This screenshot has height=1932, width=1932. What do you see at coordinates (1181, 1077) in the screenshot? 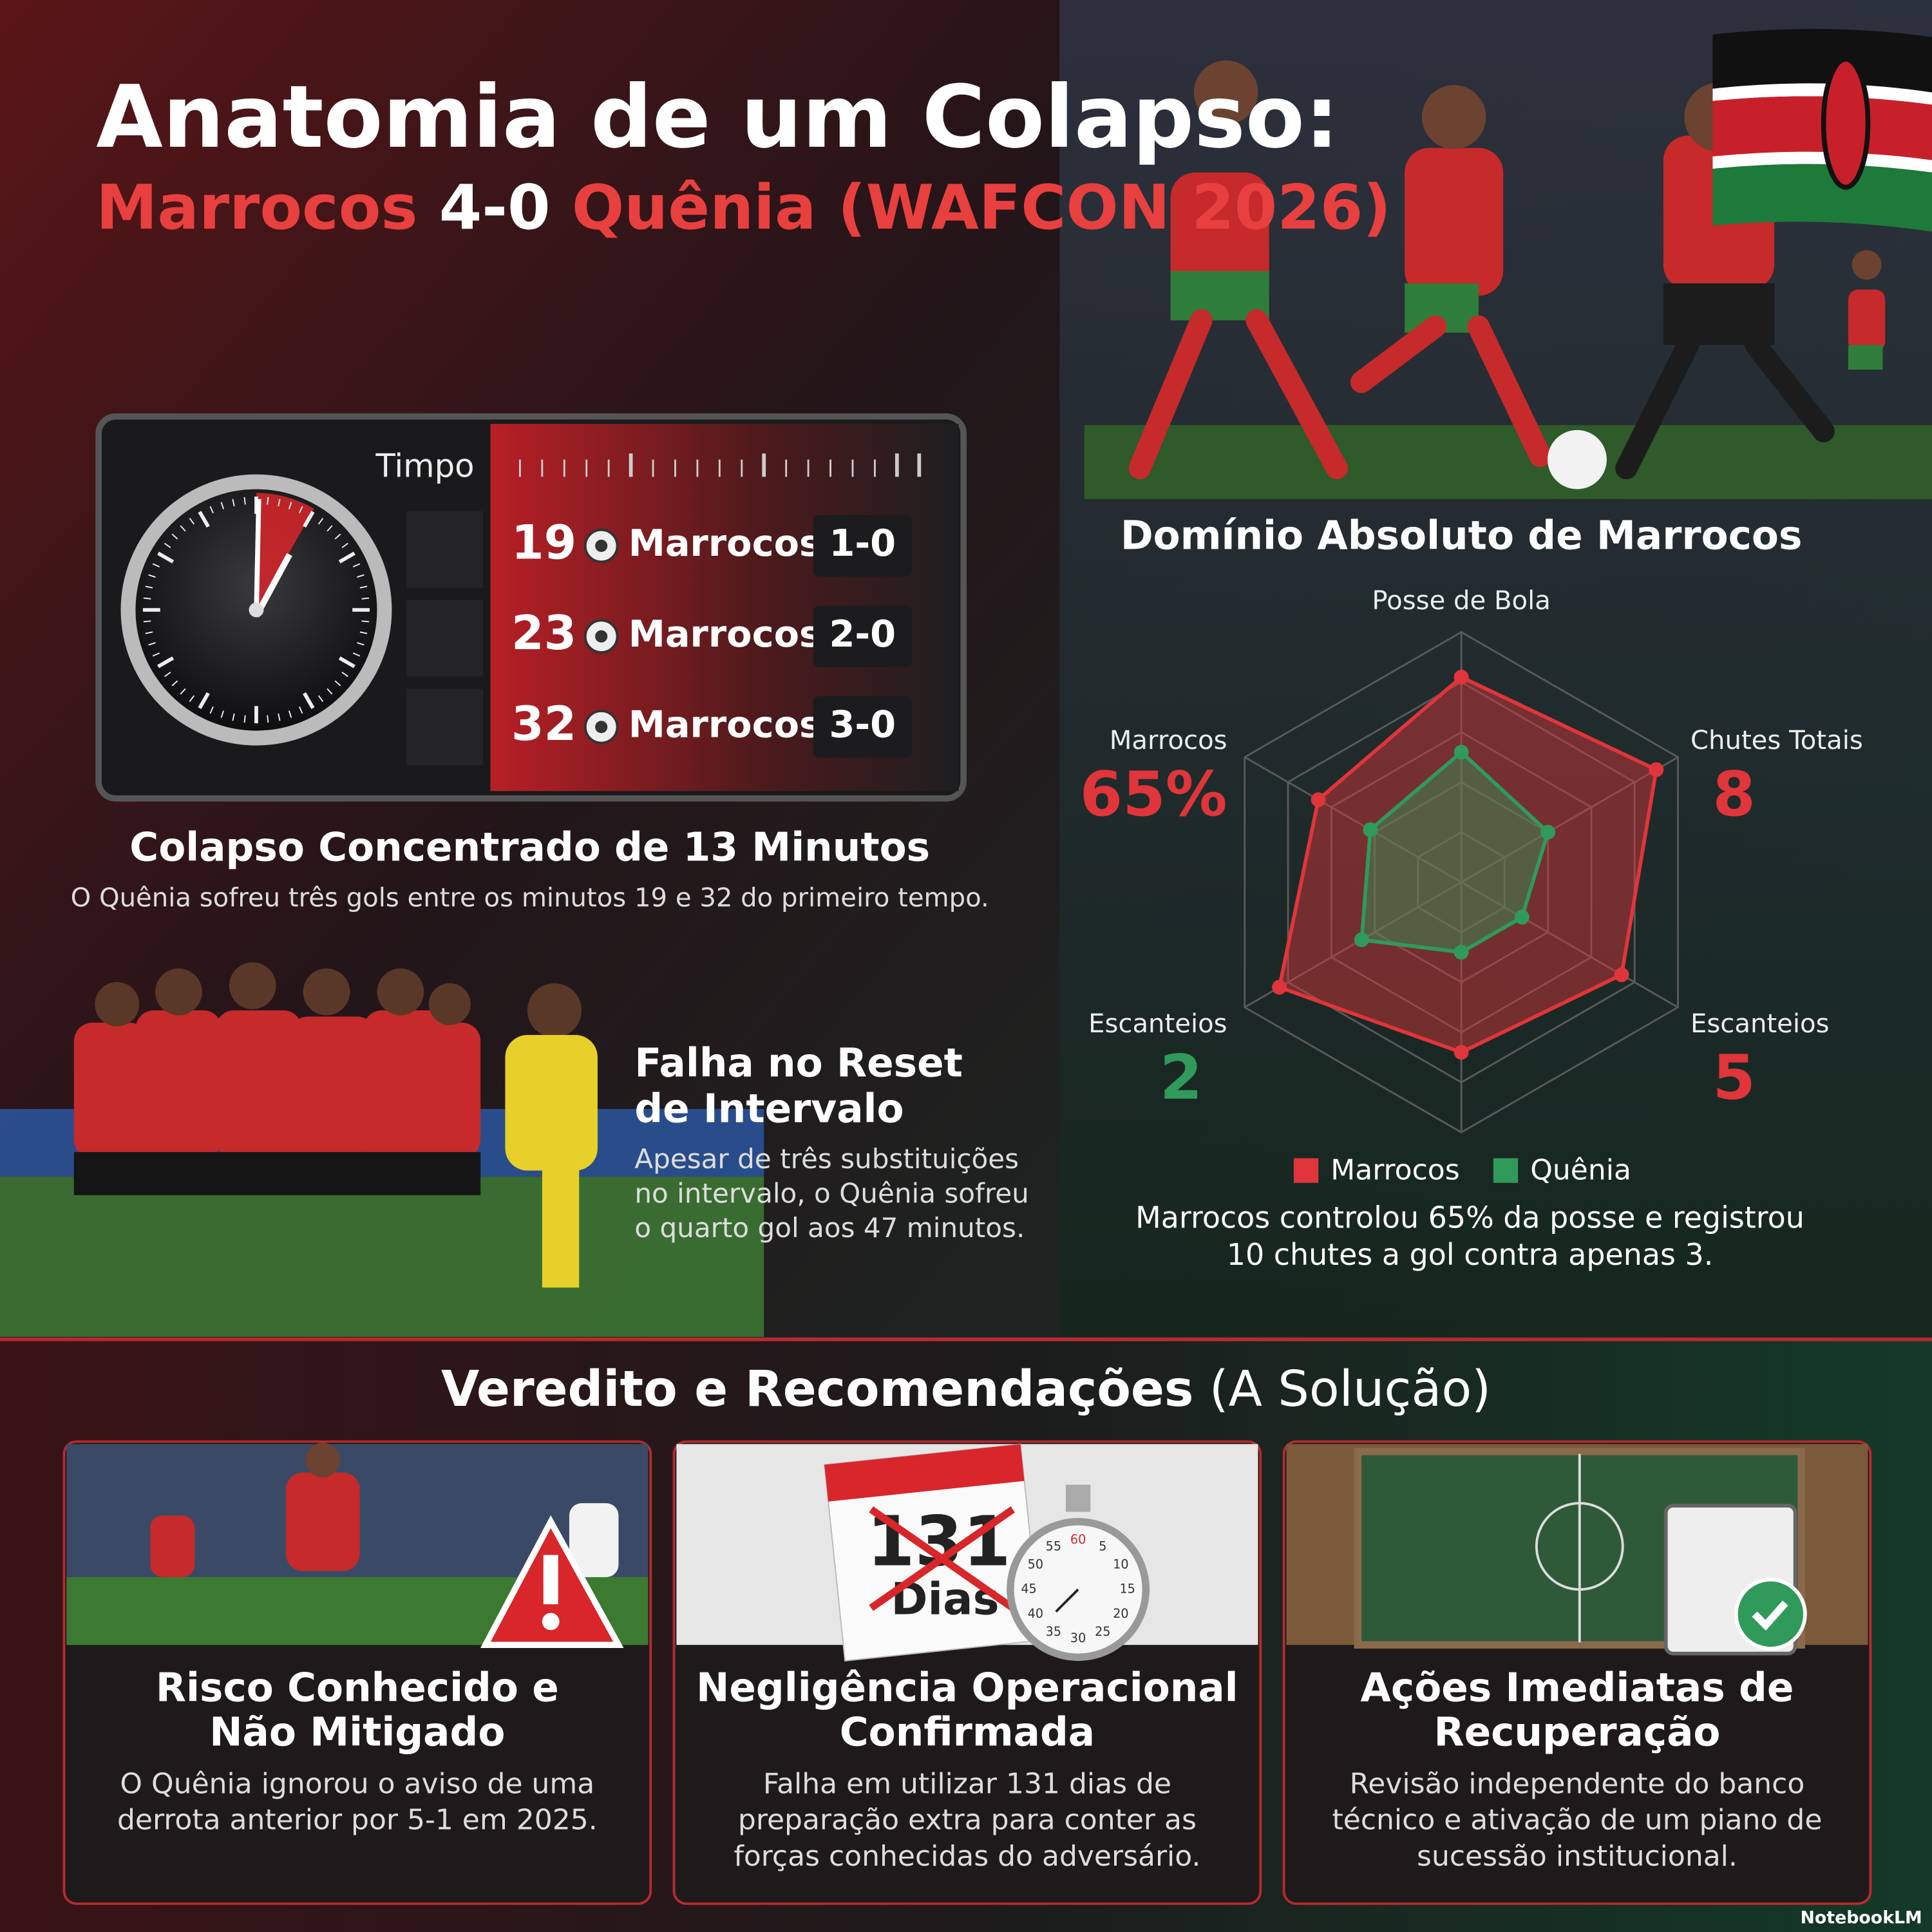
I see `annotation-value: 2` at bounding box center [1181, 1077].